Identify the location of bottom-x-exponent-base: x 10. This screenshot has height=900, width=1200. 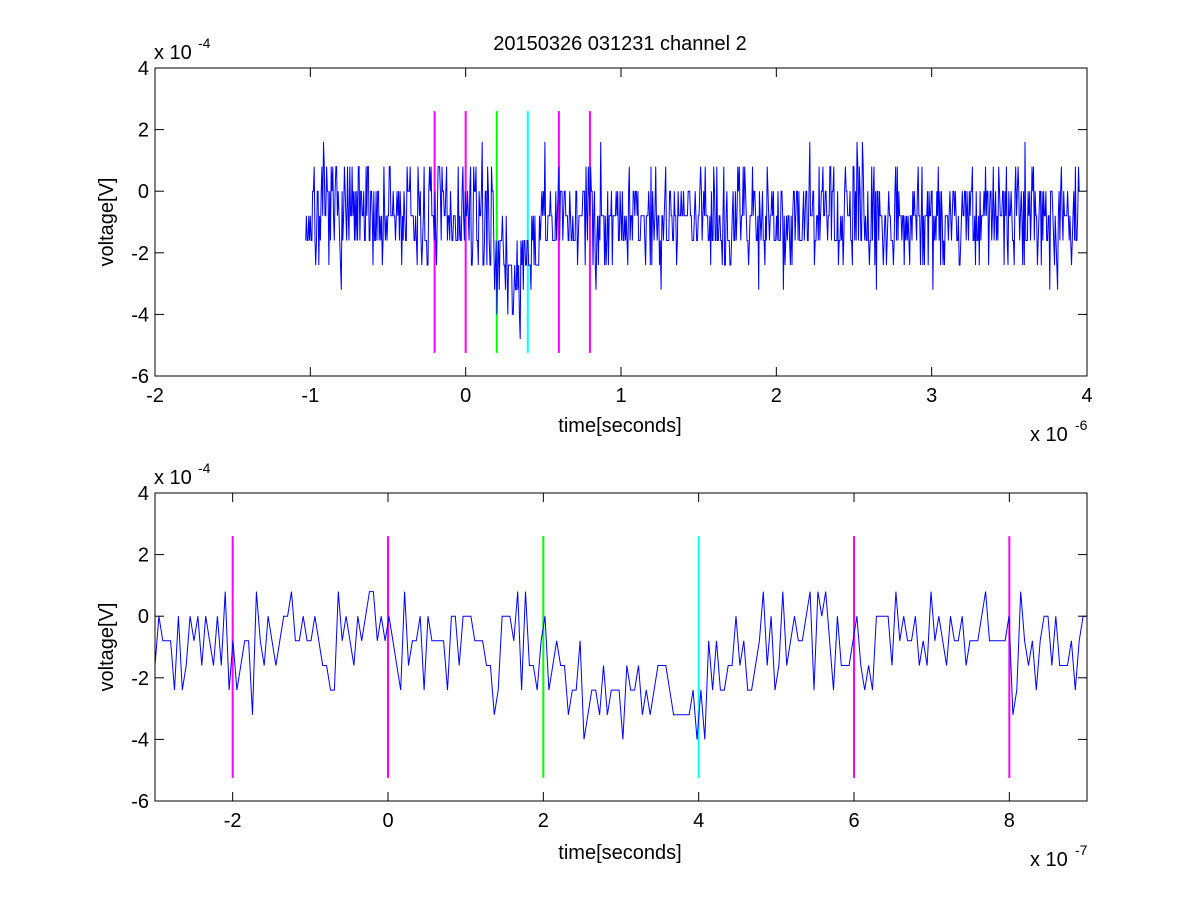
(1049, 860).